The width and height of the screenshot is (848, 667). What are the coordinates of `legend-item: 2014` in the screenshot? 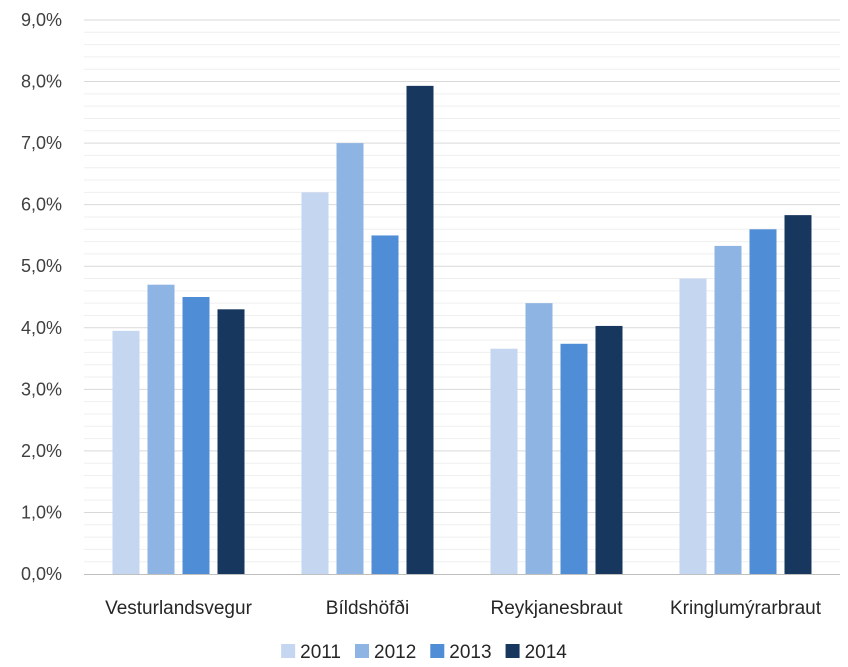 It's located at (536, 652).